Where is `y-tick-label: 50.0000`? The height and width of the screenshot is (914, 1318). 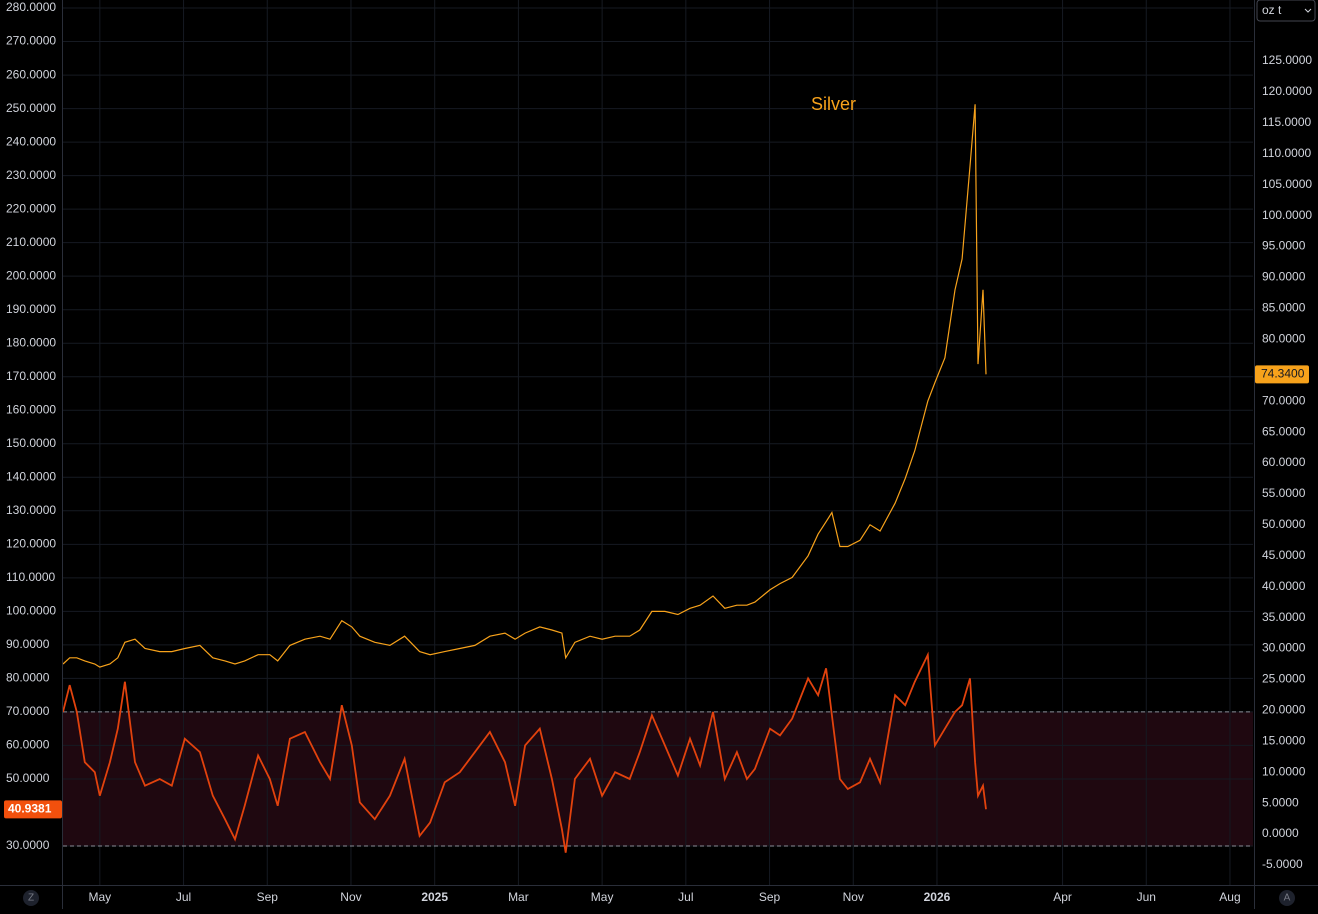
y-tick-label: 50.0000 is located at coordinates (28, 778).